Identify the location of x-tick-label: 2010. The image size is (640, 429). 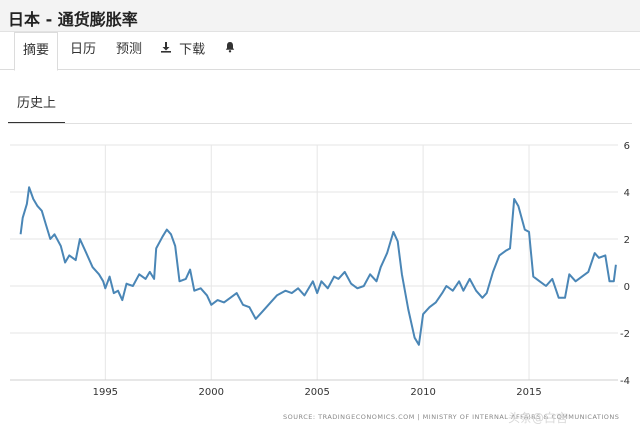
(422, 392).